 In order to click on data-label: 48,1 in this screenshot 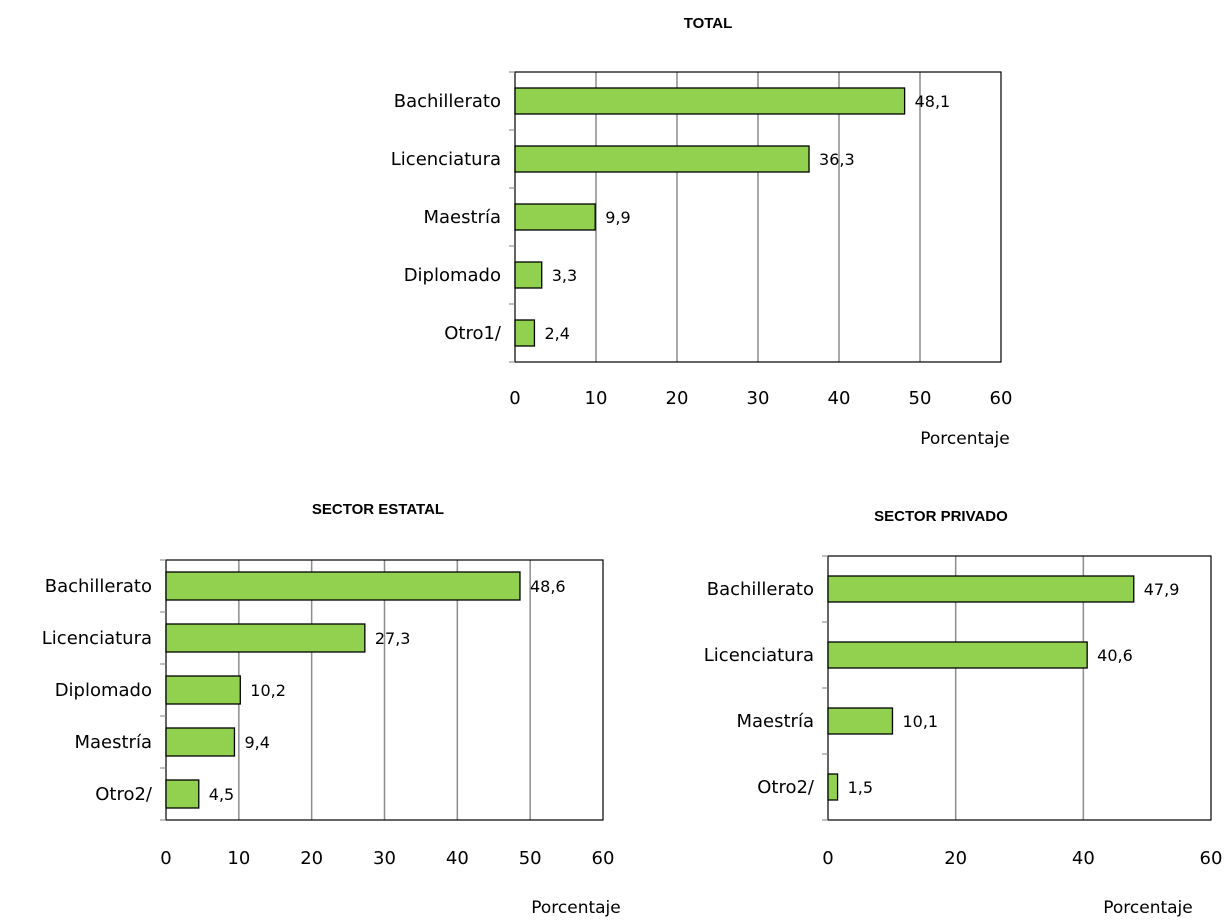, I will do `click(933, 101)`.